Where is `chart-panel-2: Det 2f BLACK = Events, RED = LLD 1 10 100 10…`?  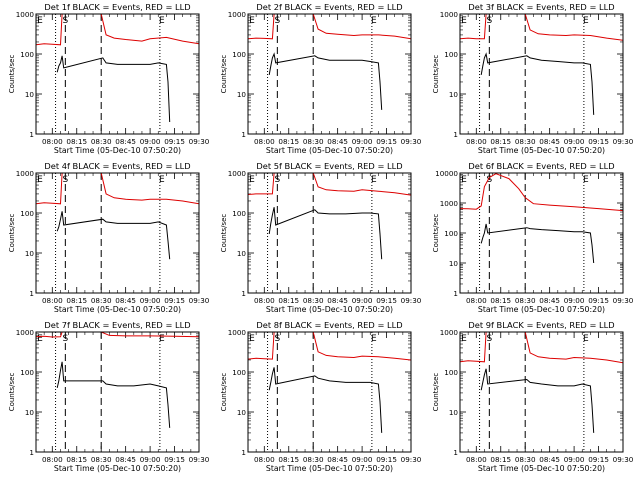
chart-panel-2: Det 2f BLACK = Events, RED = LLD 1 10 100 10… is located at coordinates (321, 78).